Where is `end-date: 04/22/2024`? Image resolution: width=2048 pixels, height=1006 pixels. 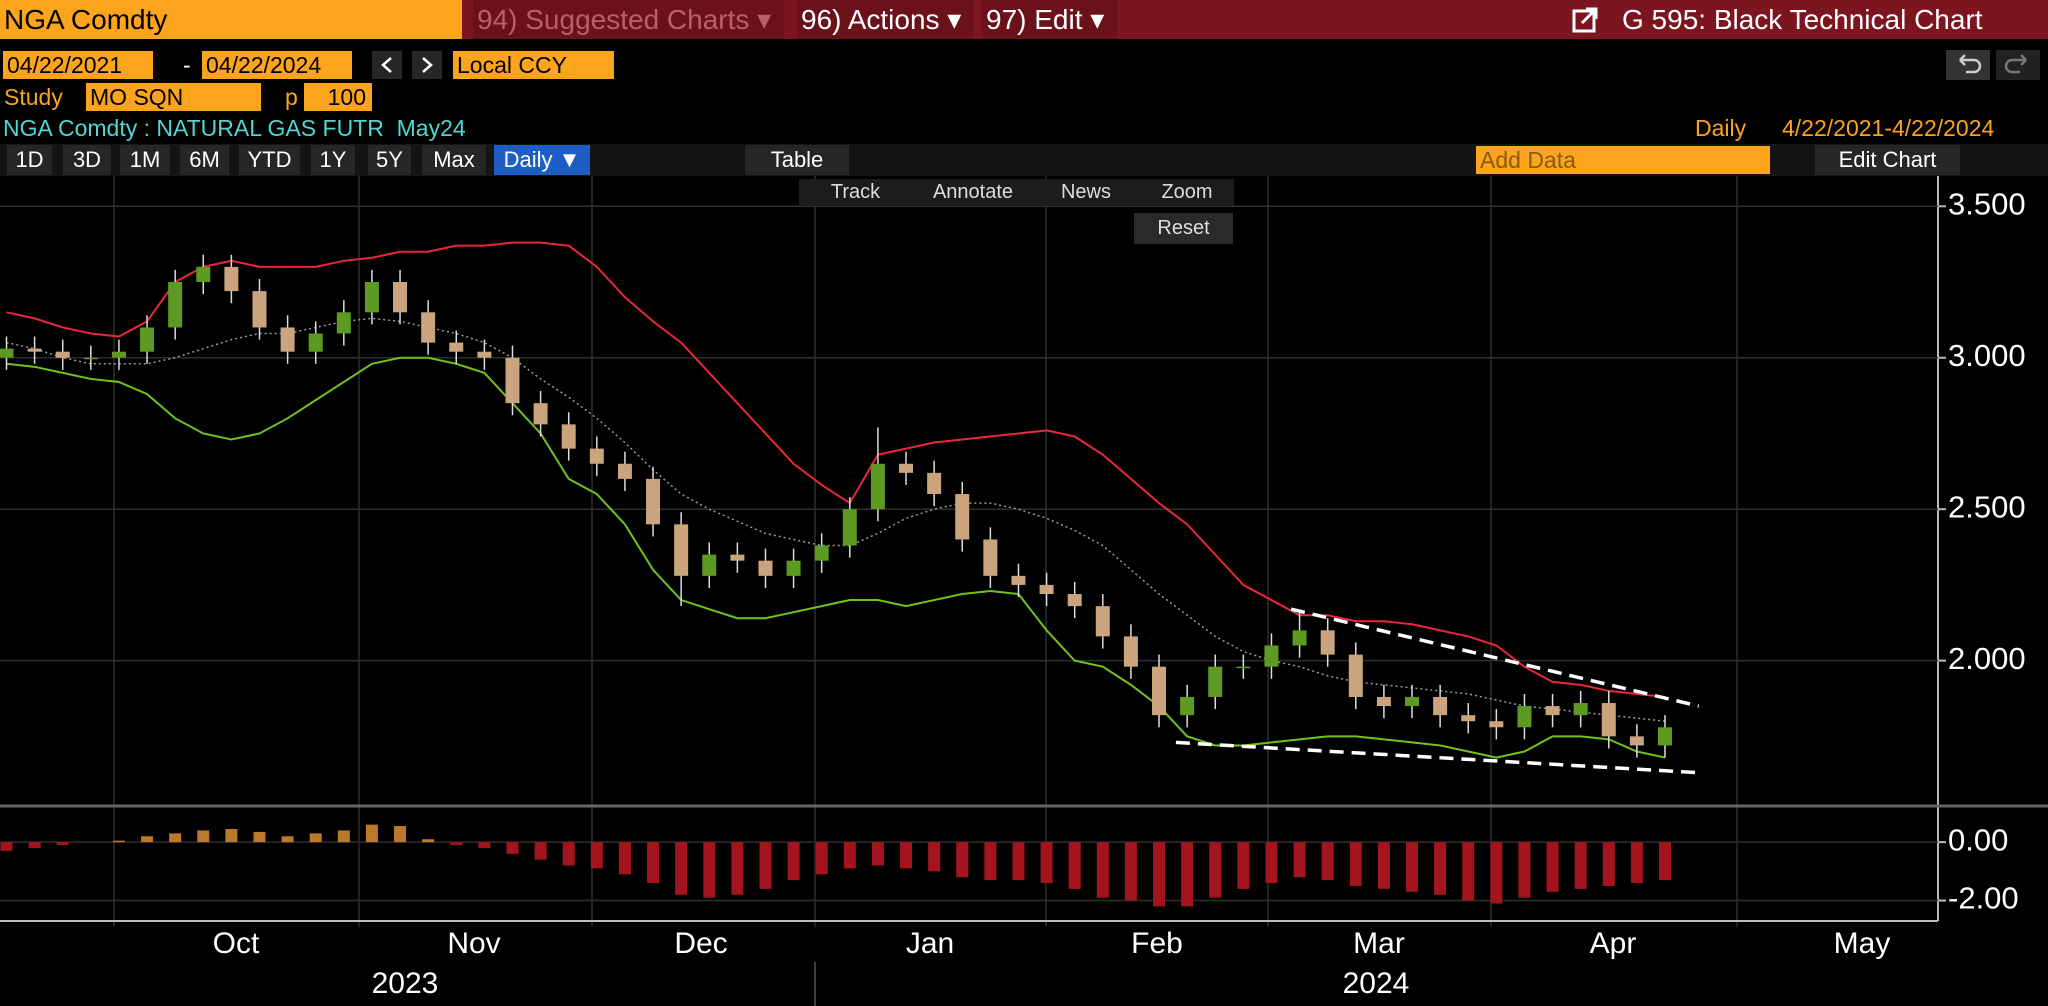
end-date: 04/22/2024 is located at coordinates (277, 65).